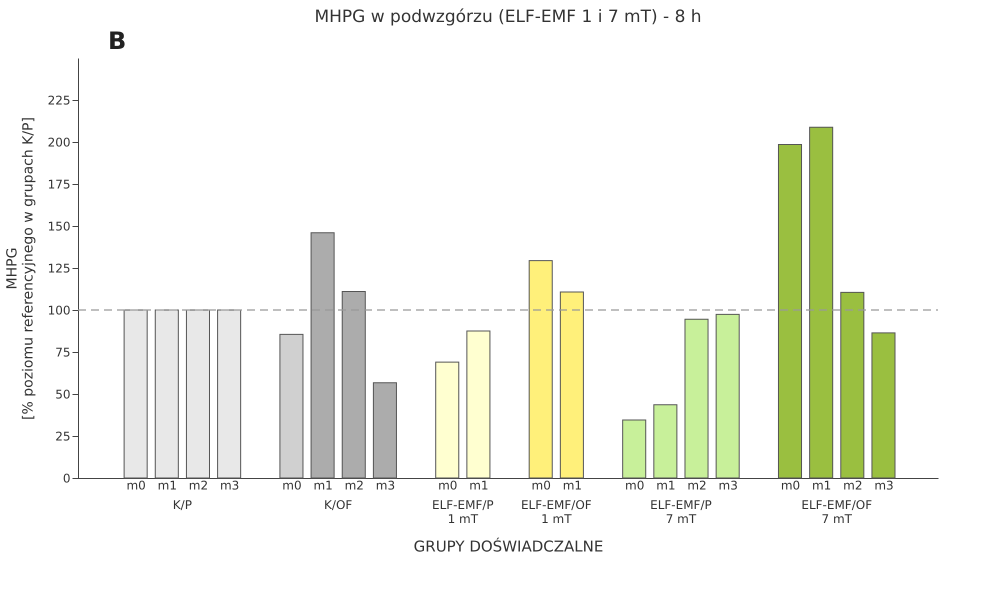 The width and height of the screenshot is (993, 598). Describe the element at coordinates (62, 437) in the screenshot. I see `y-tick-label: 25` at that location.